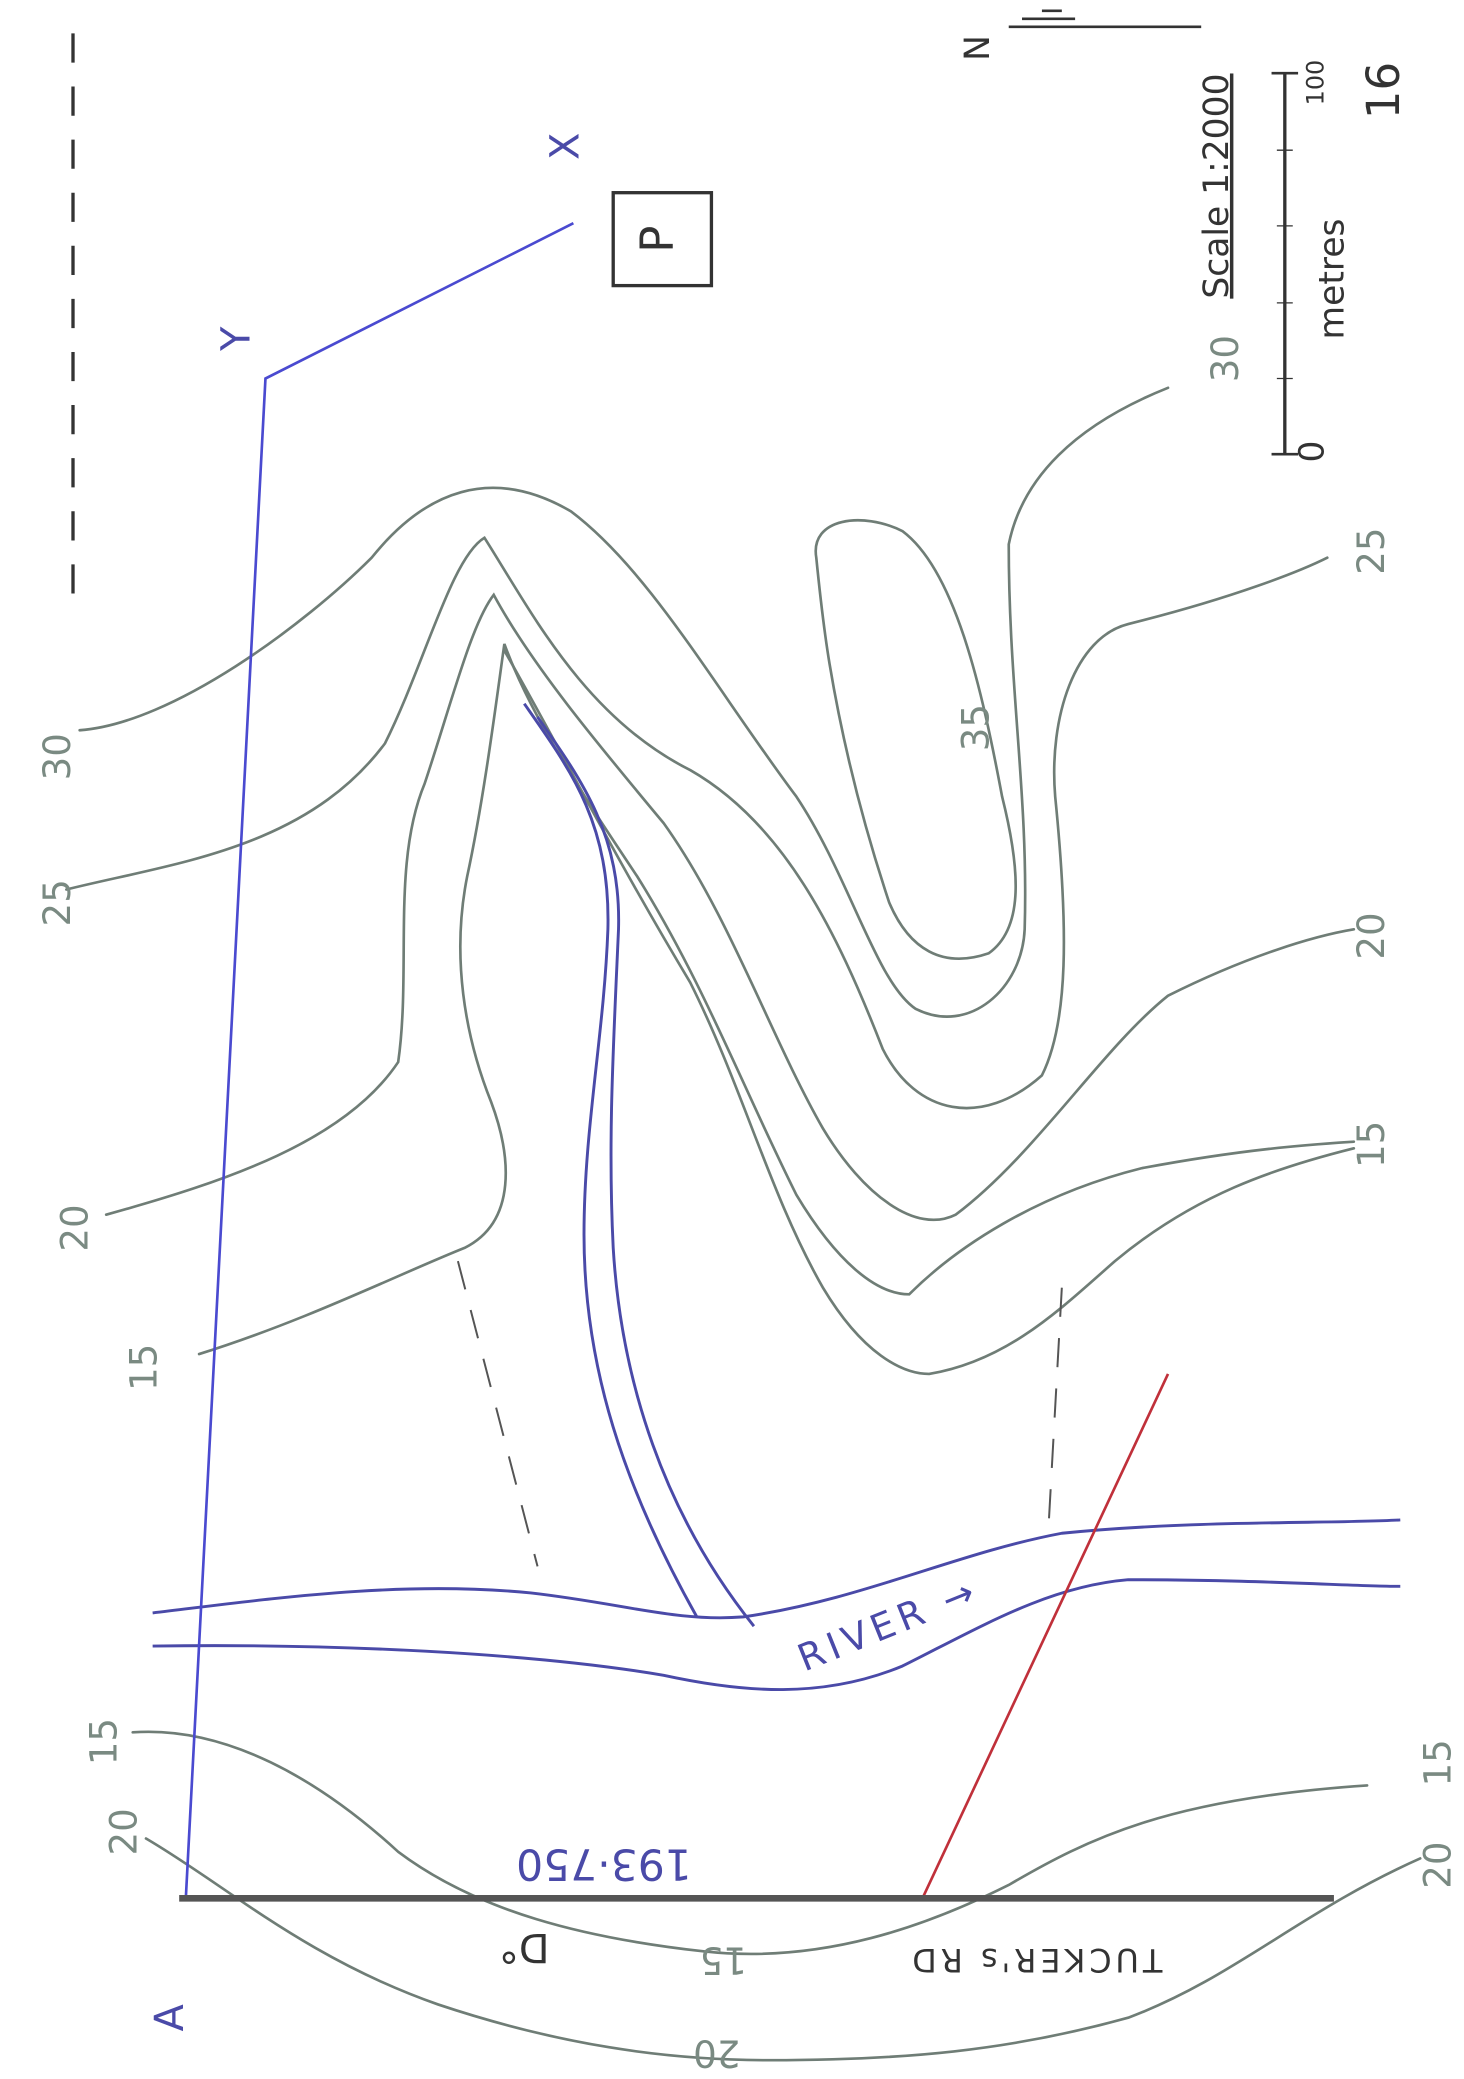 The height and width of the screenshot is (2079, 1464). I want to click on sheet-number: 16, so click(1383, 90).